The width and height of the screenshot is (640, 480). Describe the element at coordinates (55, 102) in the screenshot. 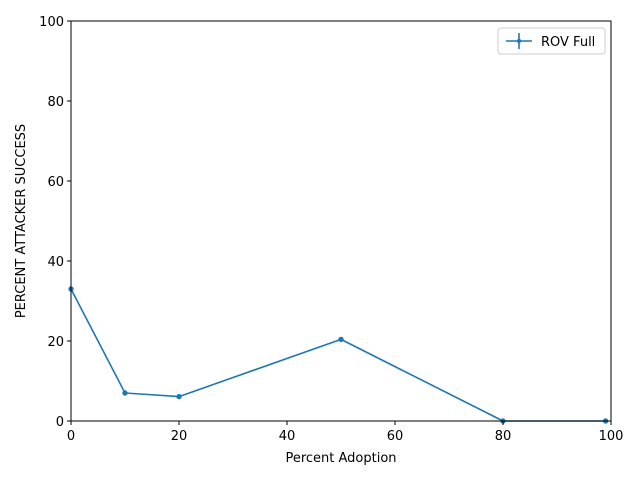

I see `y-tick-label: 80` at that location.